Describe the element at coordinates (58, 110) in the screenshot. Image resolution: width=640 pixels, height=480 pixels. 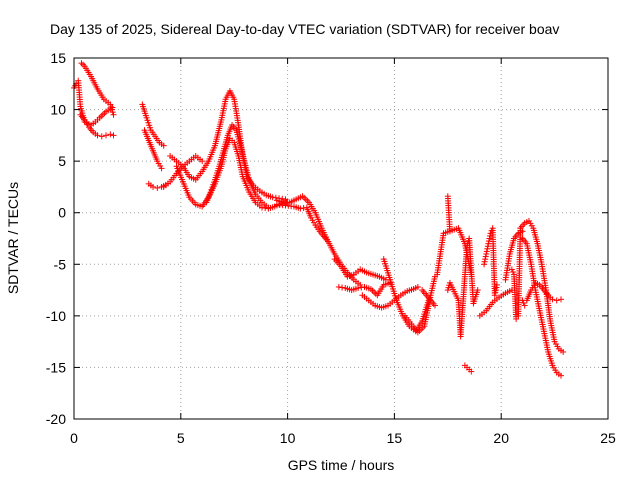
I see `y-tick-label: 10` at that location.